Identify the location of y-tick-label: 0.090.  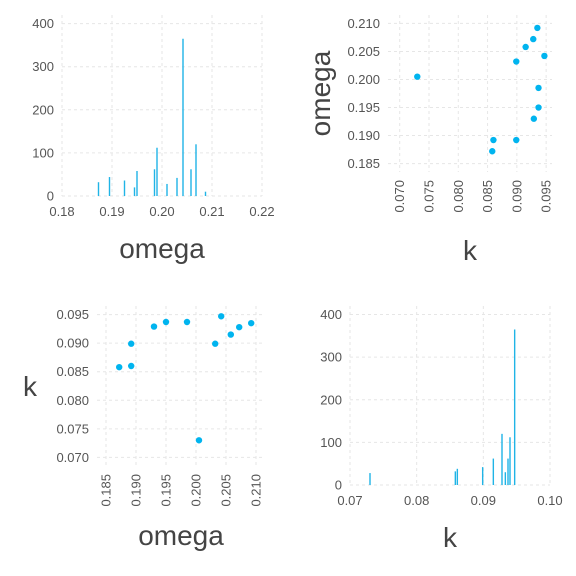
(72, 343).